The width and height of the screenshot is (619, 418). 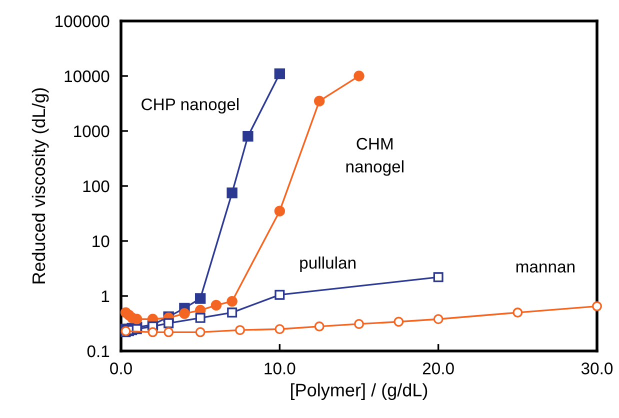 I want to click on y-tick-label: 10000, so click(x=87, y=76).